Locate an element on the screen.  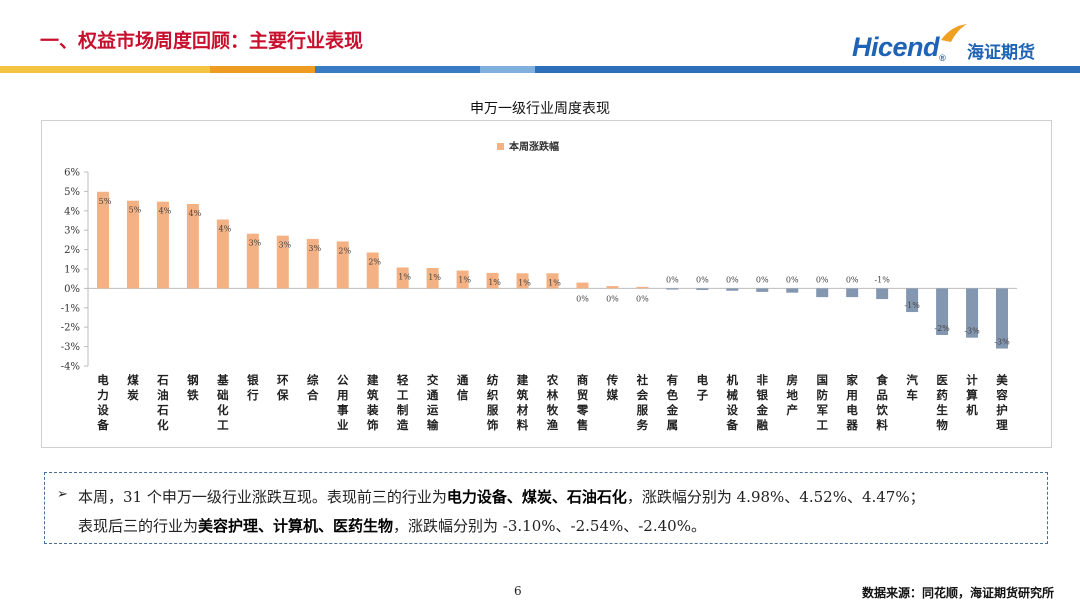
x-category-label: 机械设备 is located at coordinates (732, 402).